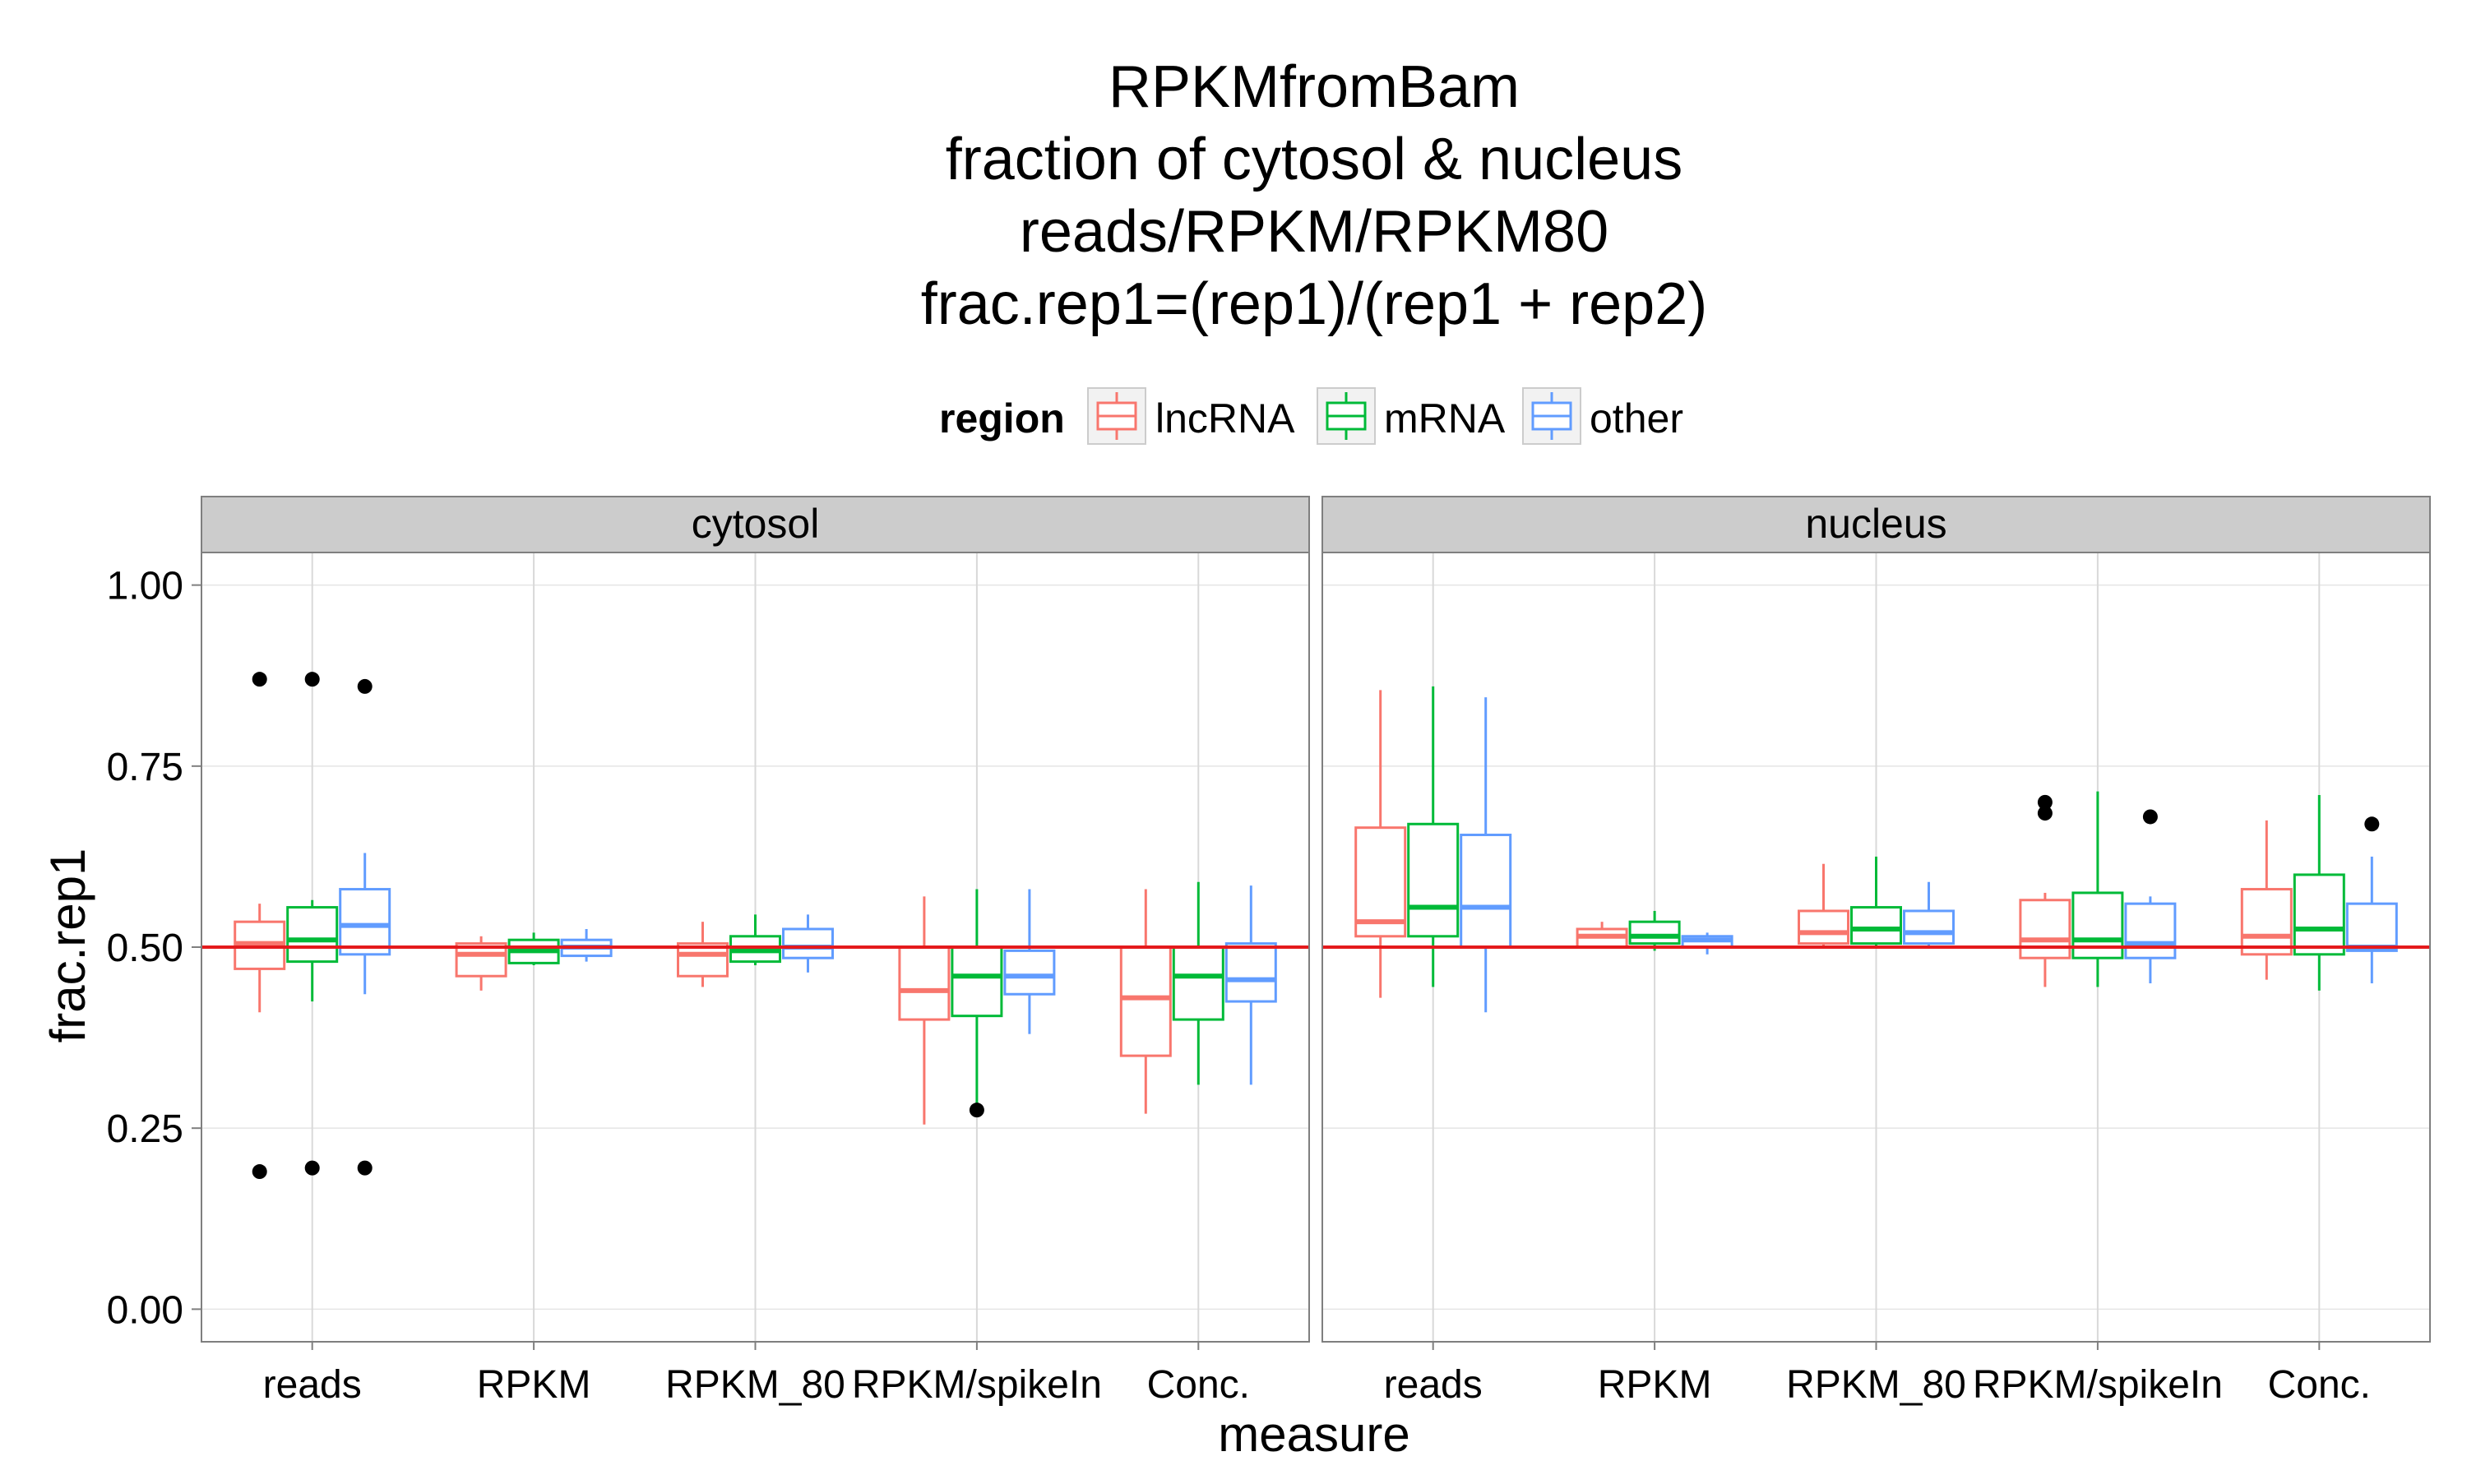 This screenshot has height=1484, width=2467. I want to click on y-tick-label: 0.00, so click(145, 1310).